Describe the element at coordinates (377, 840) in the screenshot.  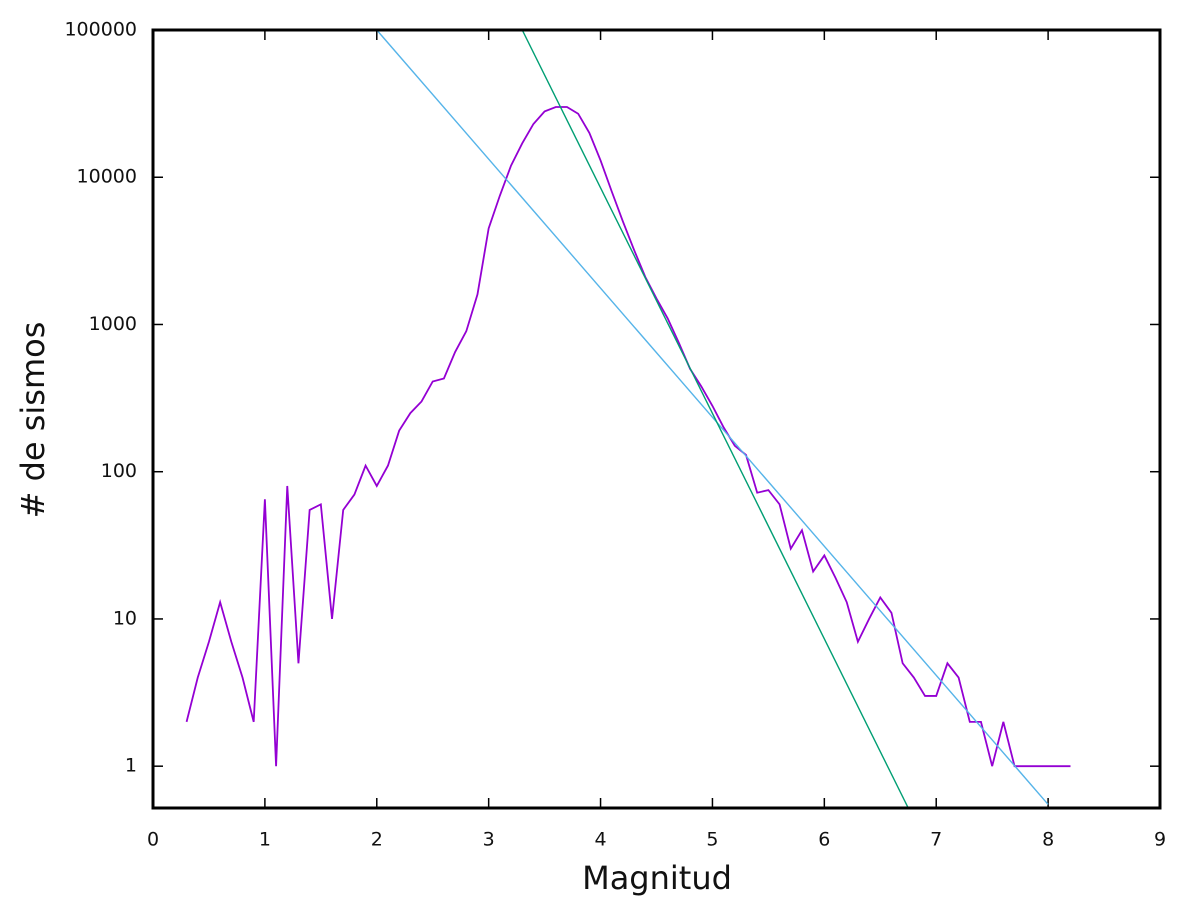
I see `x-tick-label: 2` at that location.